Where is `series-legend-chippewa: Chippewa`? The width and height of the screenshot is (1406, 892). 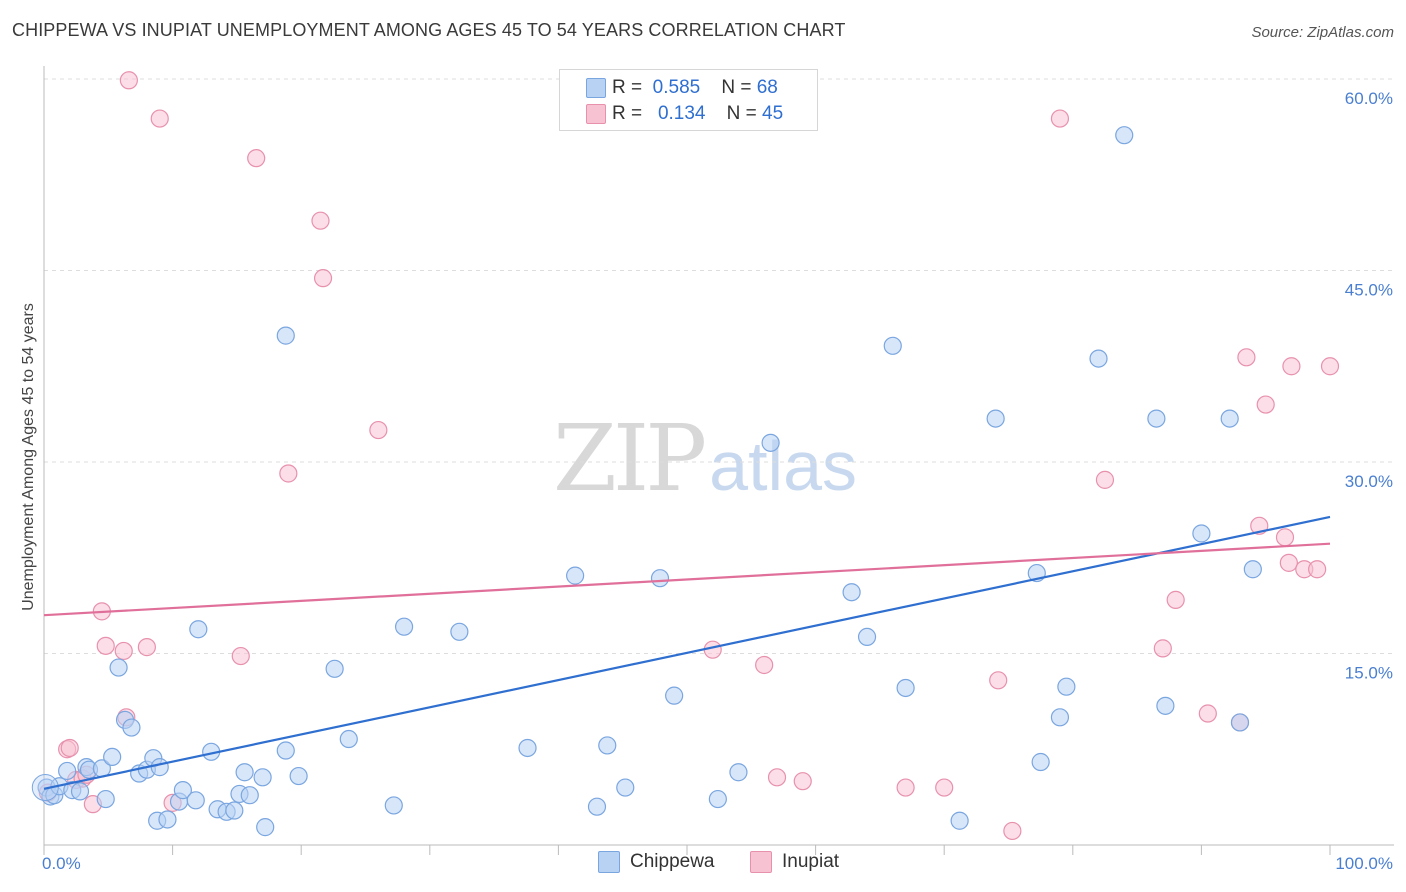
series-legend-chippewa: Chippewa is located at coordinates (656, 862).